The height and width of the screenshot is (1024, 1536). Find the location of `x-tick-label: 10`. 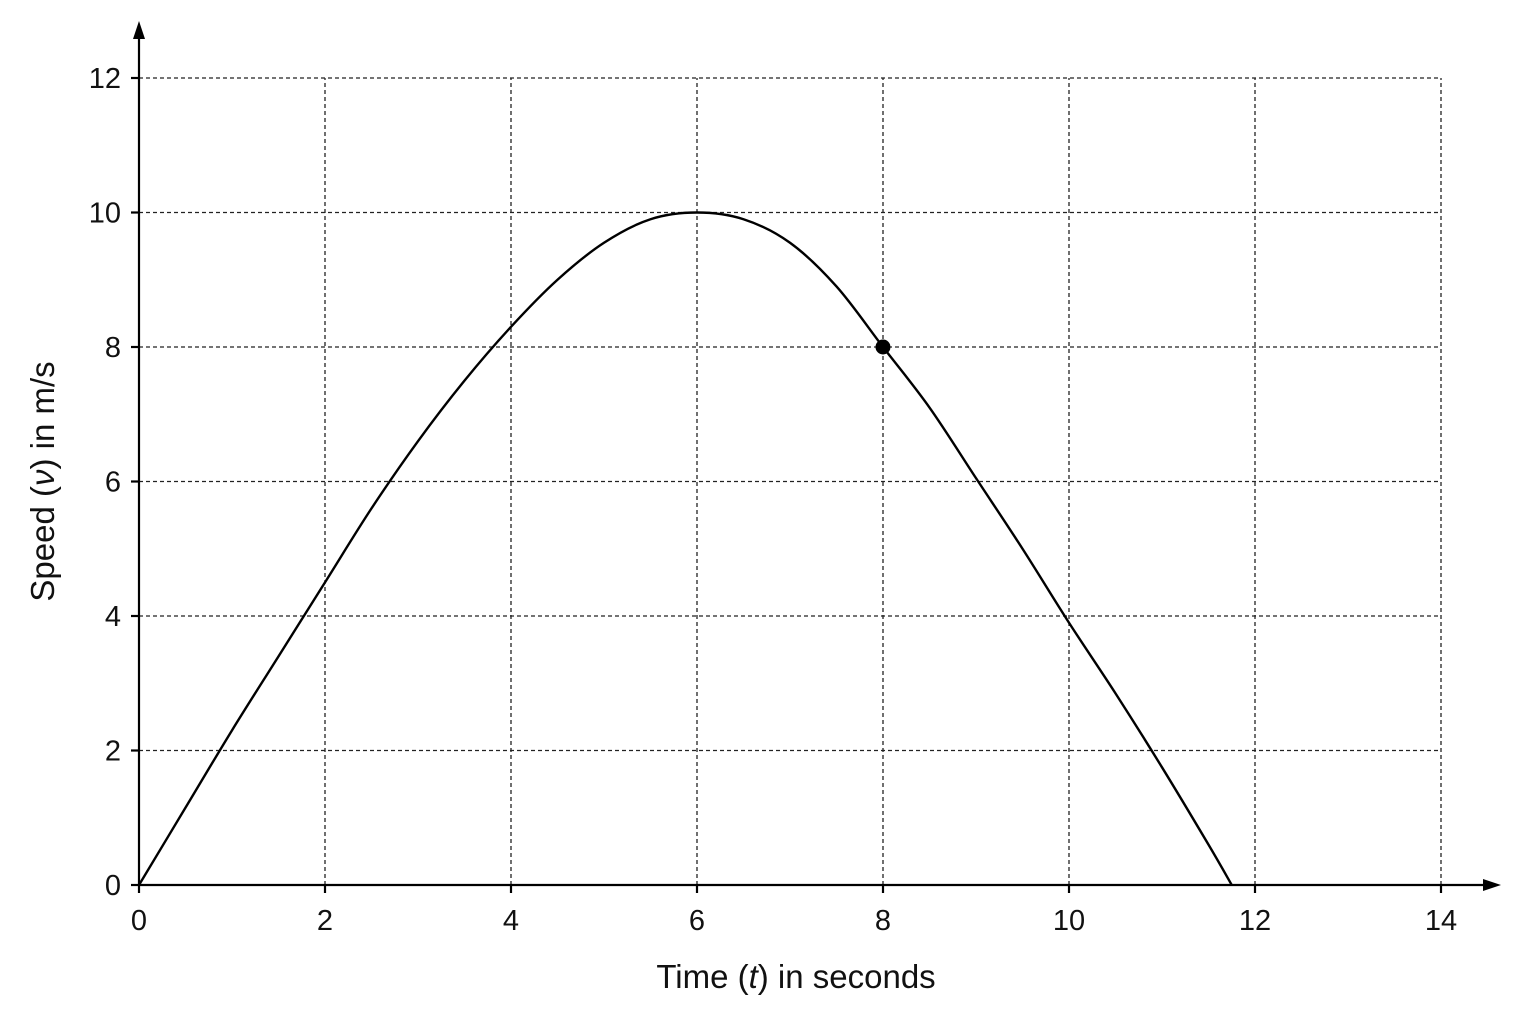

x-tick-label: 10 is located at coordinates (1069, 921).